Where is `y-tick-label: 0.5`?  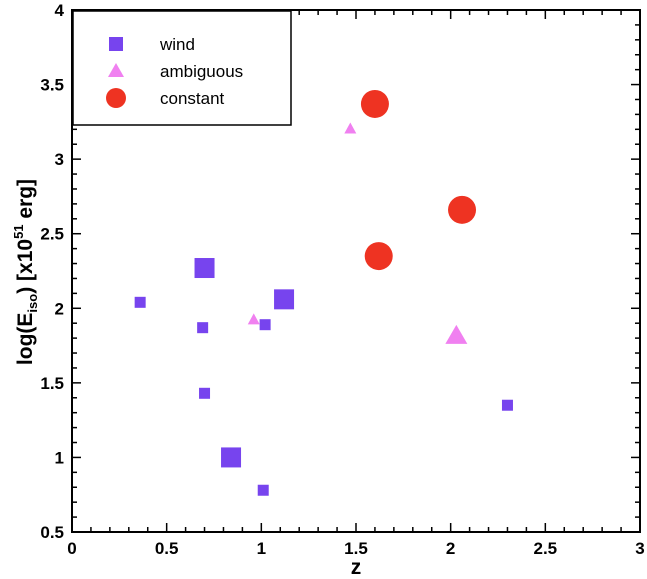 y-tick-label: 0.5 is located at coordinates (52, 532).